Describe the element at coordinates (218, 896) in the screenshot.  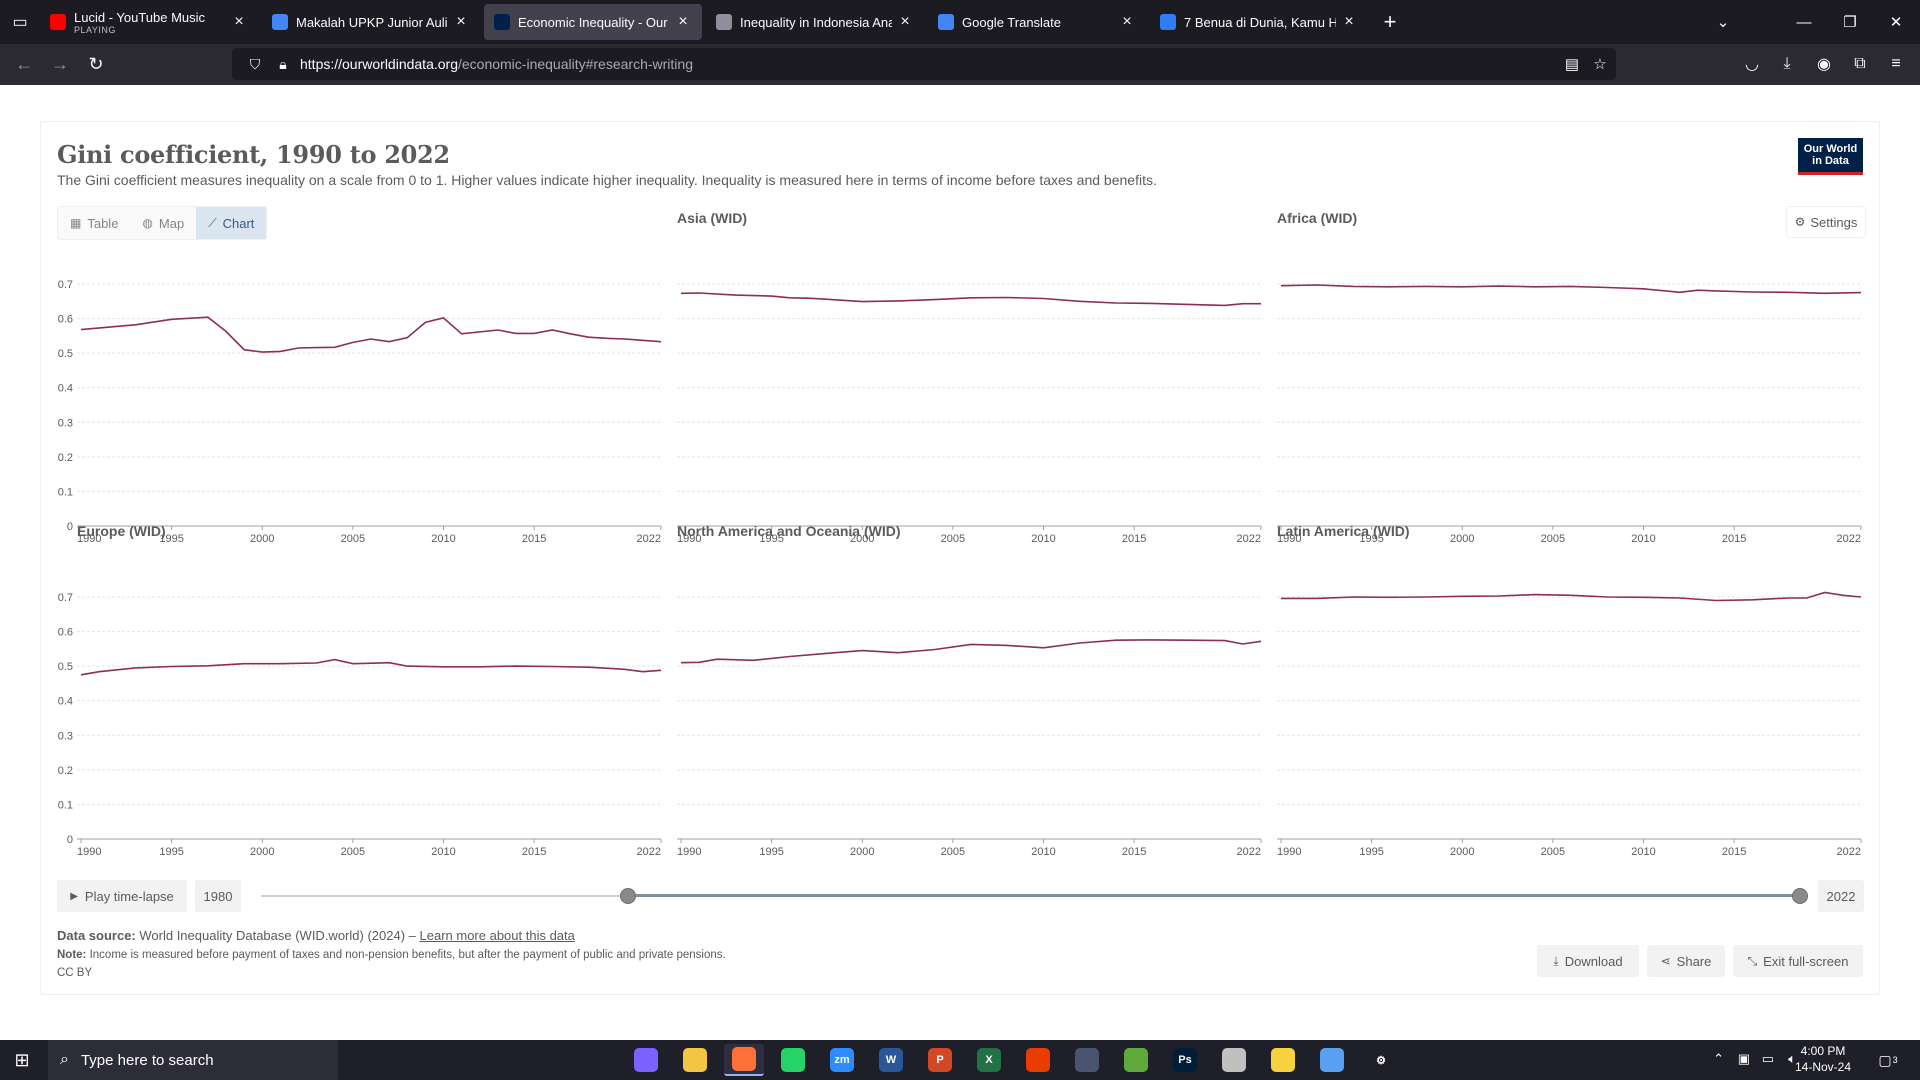
I see `timeline-start-year: 1980` at that location.